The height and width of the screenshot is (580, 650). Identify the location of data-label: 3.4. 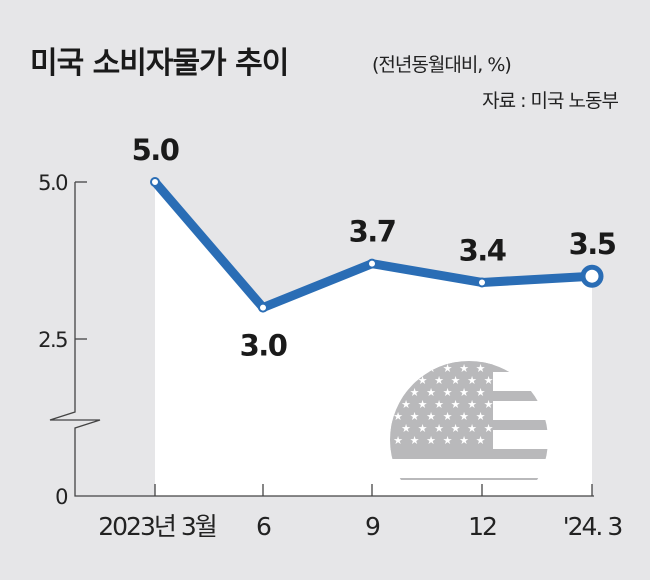
(482, 250).